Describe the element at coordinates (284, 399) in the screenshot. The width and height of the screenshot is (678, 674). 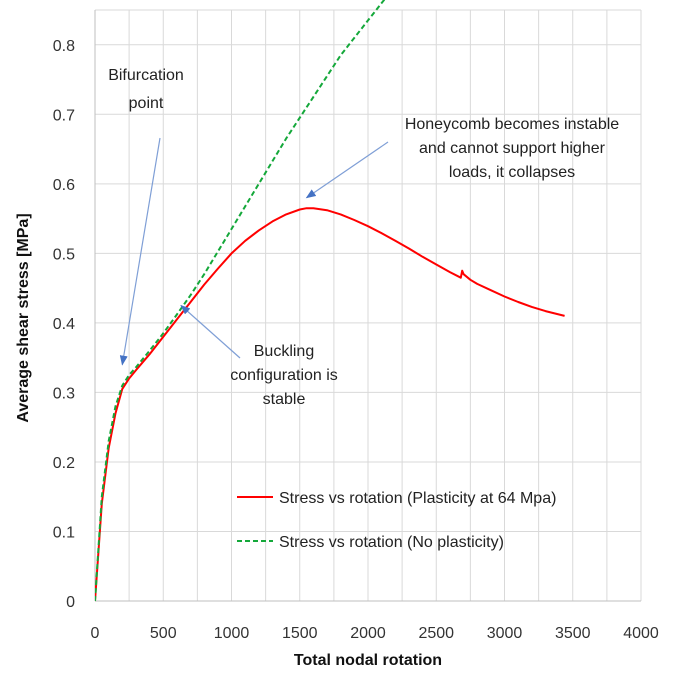
I see `annotation-text-buckling: stable` at that location.